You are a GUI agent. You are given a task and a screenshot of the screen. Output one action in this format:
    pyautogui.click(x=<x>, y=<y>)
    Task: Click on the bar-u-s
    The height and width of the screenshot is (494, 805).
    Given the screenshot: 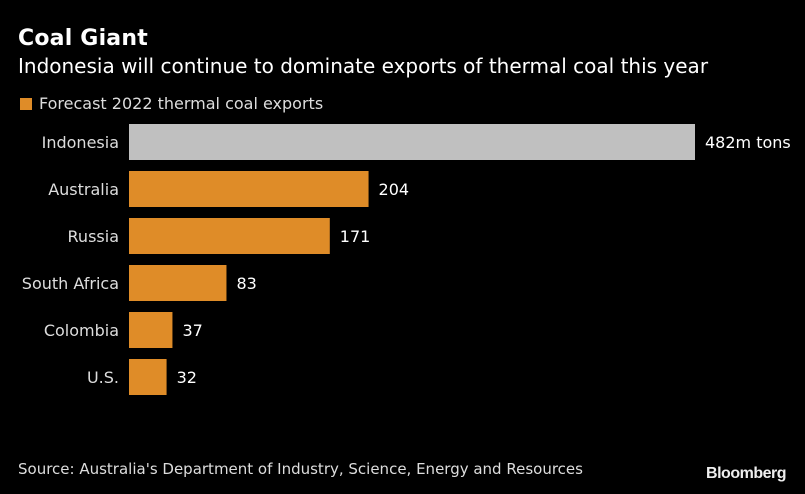 What is the action you would take?
    pyautogui.click(x=148, y=377)
    